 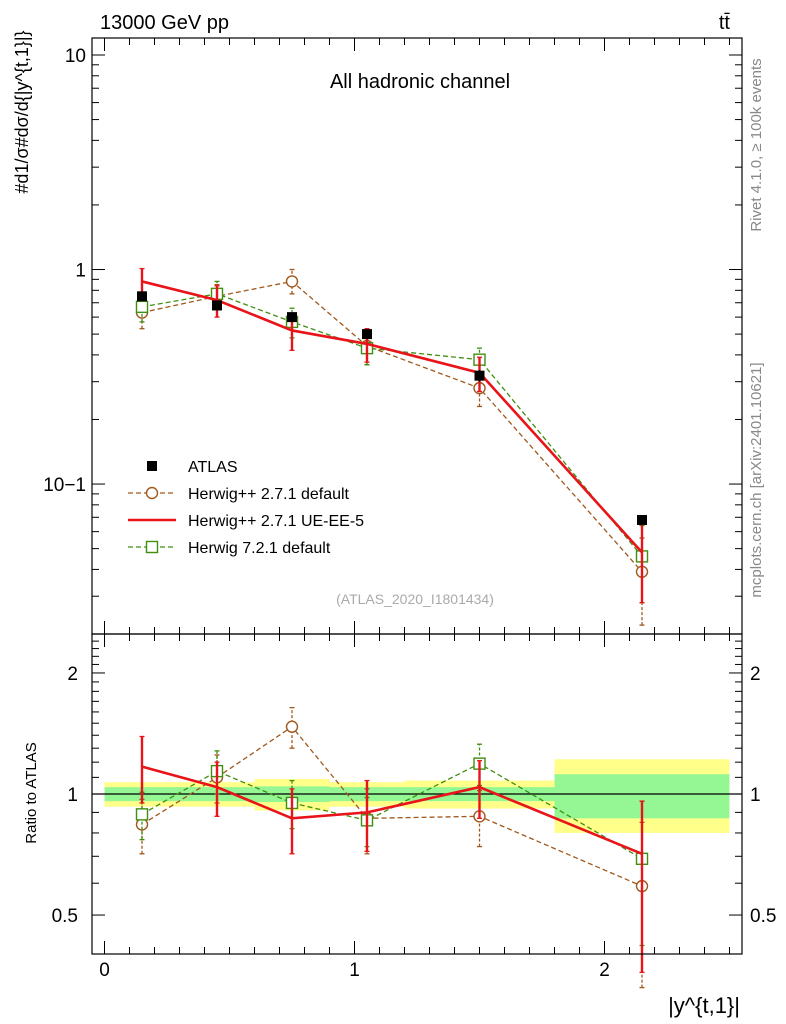 I want to click on legend-label: Herwig++ 2.7.1 UE-EE-5, so click(x=276, y=521).